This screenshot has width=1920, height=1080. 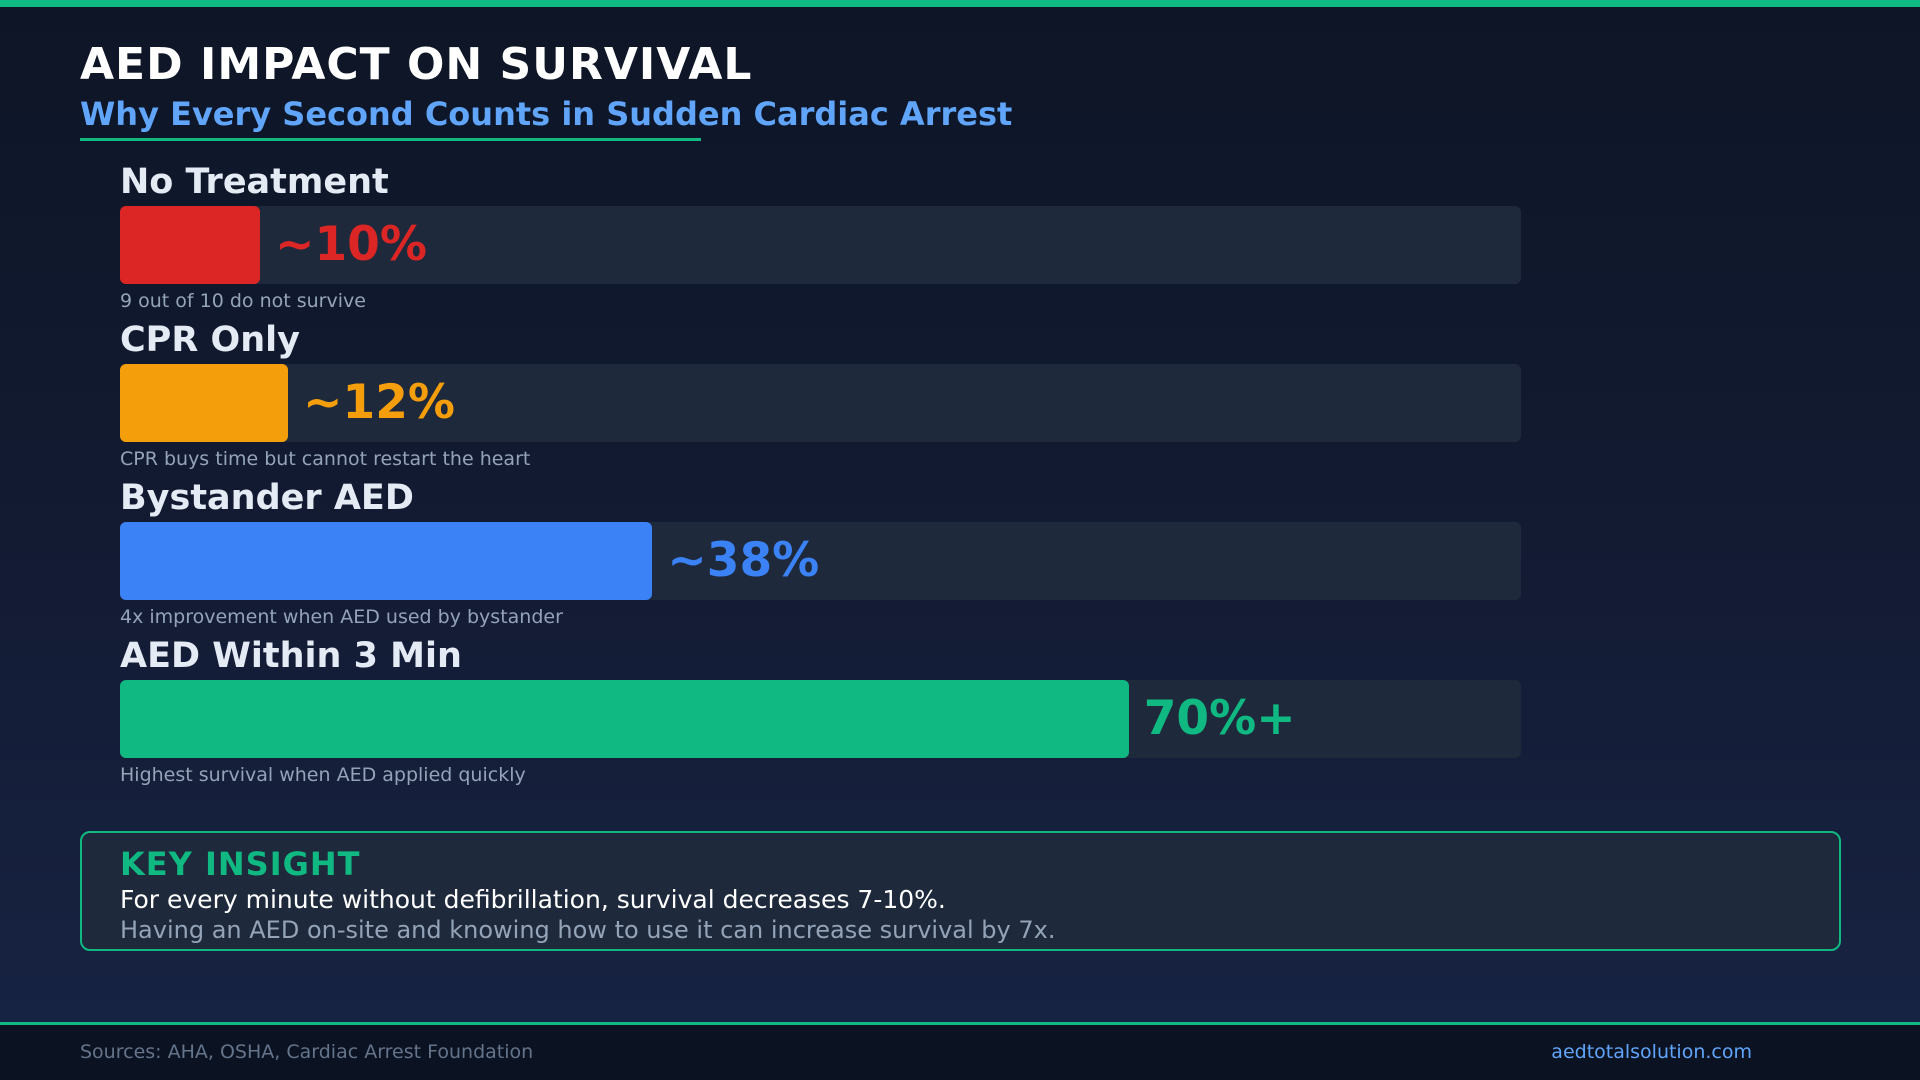 What do you see at coordinates (240, 864) in the screenshot?
I see `insight-heading: KEY INSIGHT` at bounding box center [240, 864].